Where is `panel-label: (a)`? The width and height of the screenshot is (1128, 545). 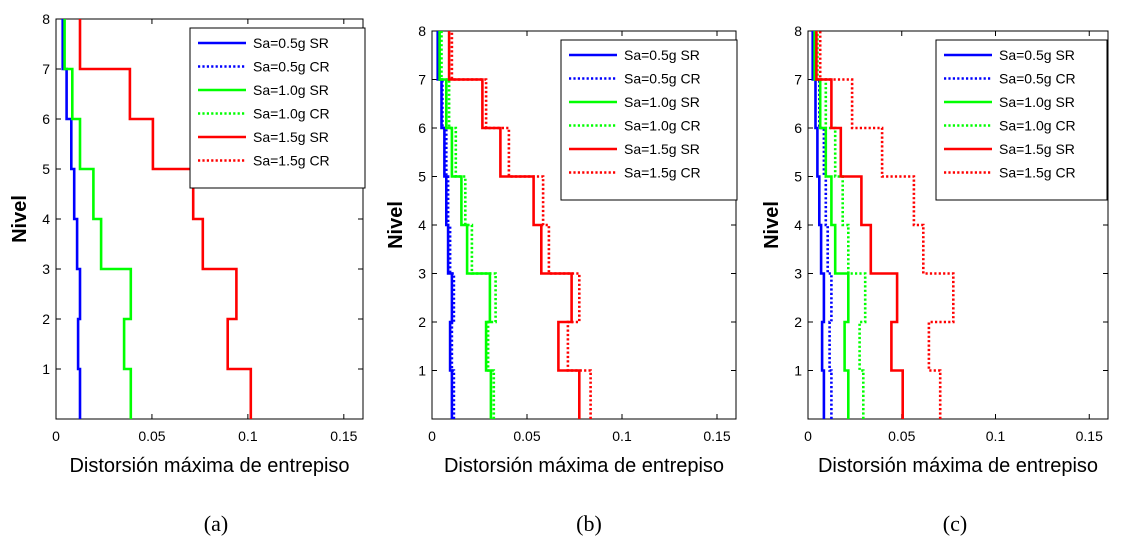 panel-label: (a) is located at coordinates (216, 523).